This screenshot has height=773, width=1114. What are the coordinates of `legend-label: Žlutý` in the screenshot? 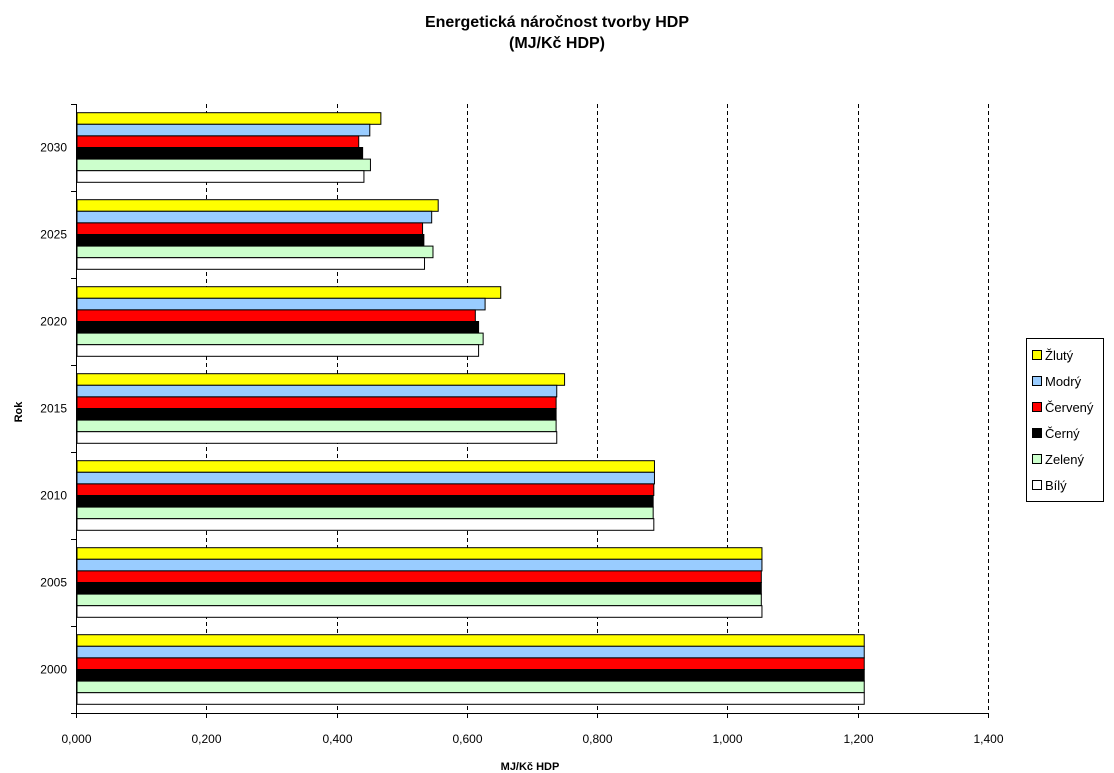 It's located at (1059, 355).